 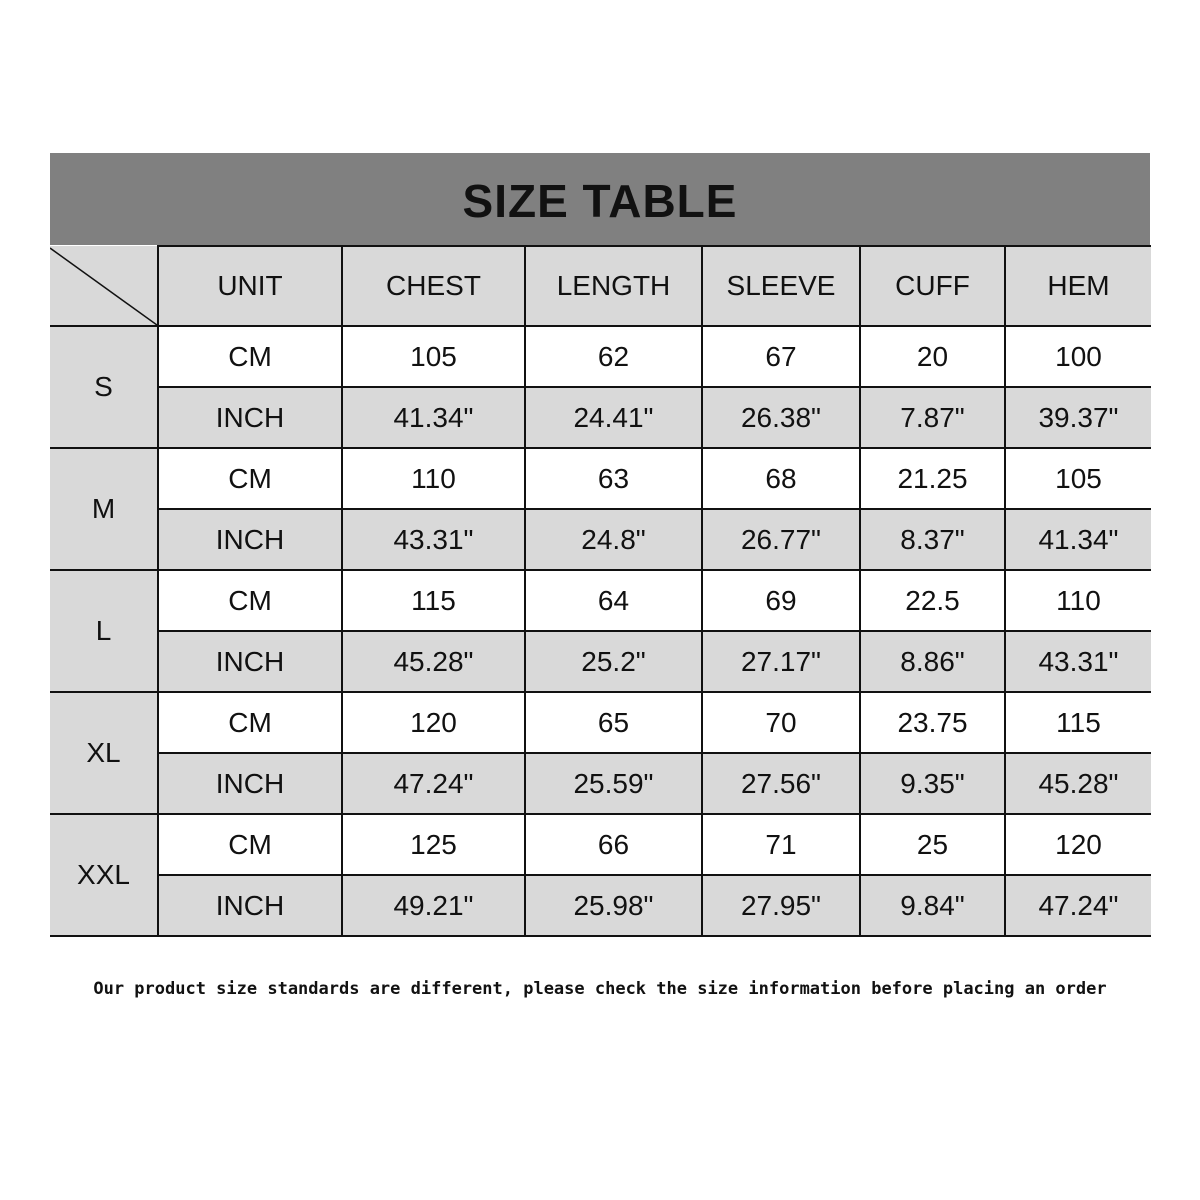 I want to click on value-cell-sleeve: 71, so click(x=781, y=844).